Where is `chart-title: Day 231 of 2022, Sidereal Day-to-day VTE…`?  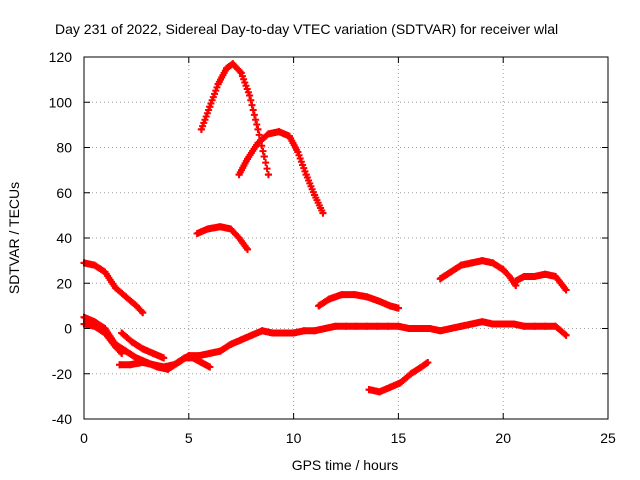
chart-title: Day 231 of 2022, Sidereal Day-to-day VTE… is located at coordinates (306, 29).